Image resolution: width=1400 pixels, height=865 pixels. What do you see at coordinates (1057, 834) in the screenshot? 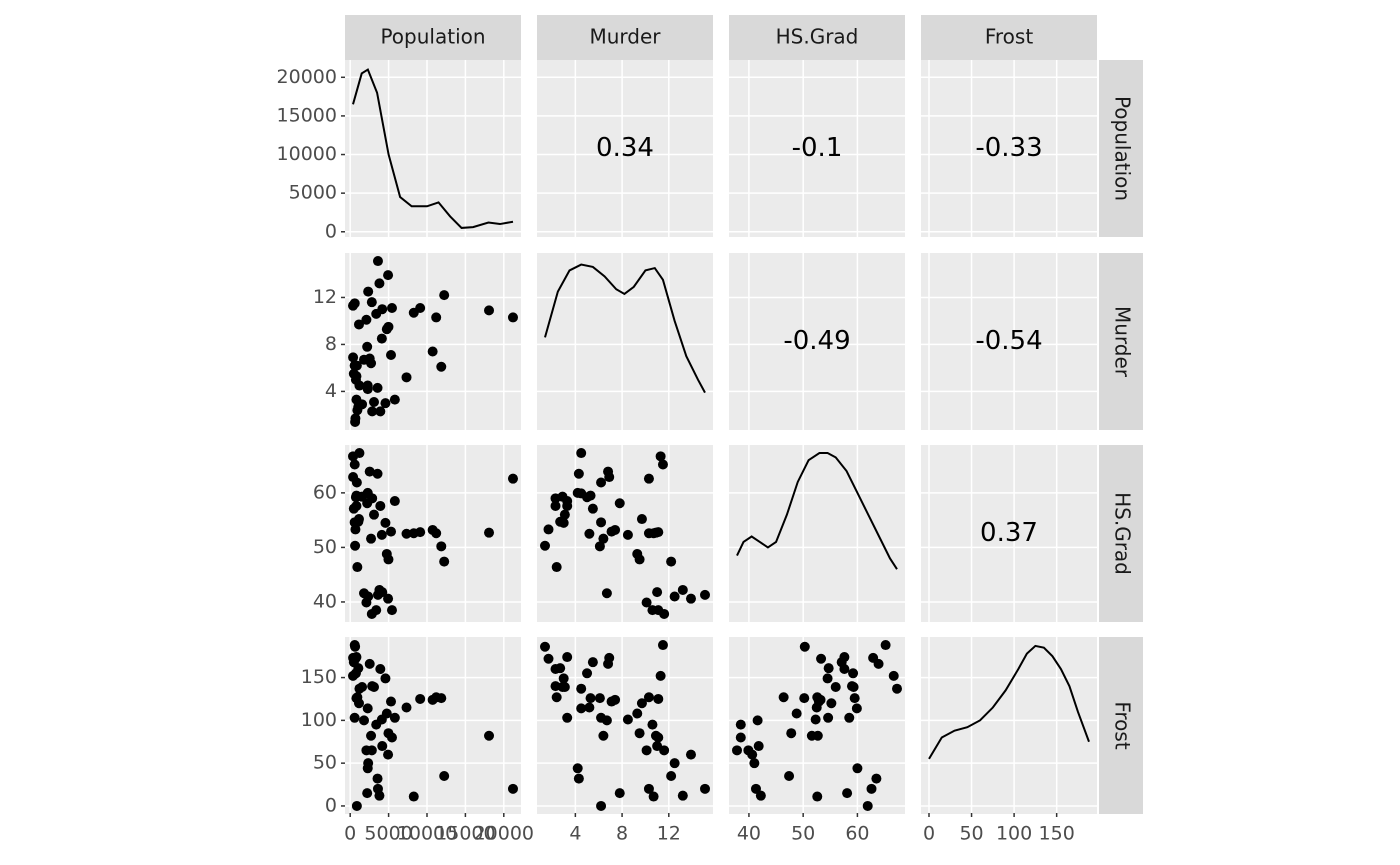
I see `x-tick-label: 150` at bounding box center [1057, 834].